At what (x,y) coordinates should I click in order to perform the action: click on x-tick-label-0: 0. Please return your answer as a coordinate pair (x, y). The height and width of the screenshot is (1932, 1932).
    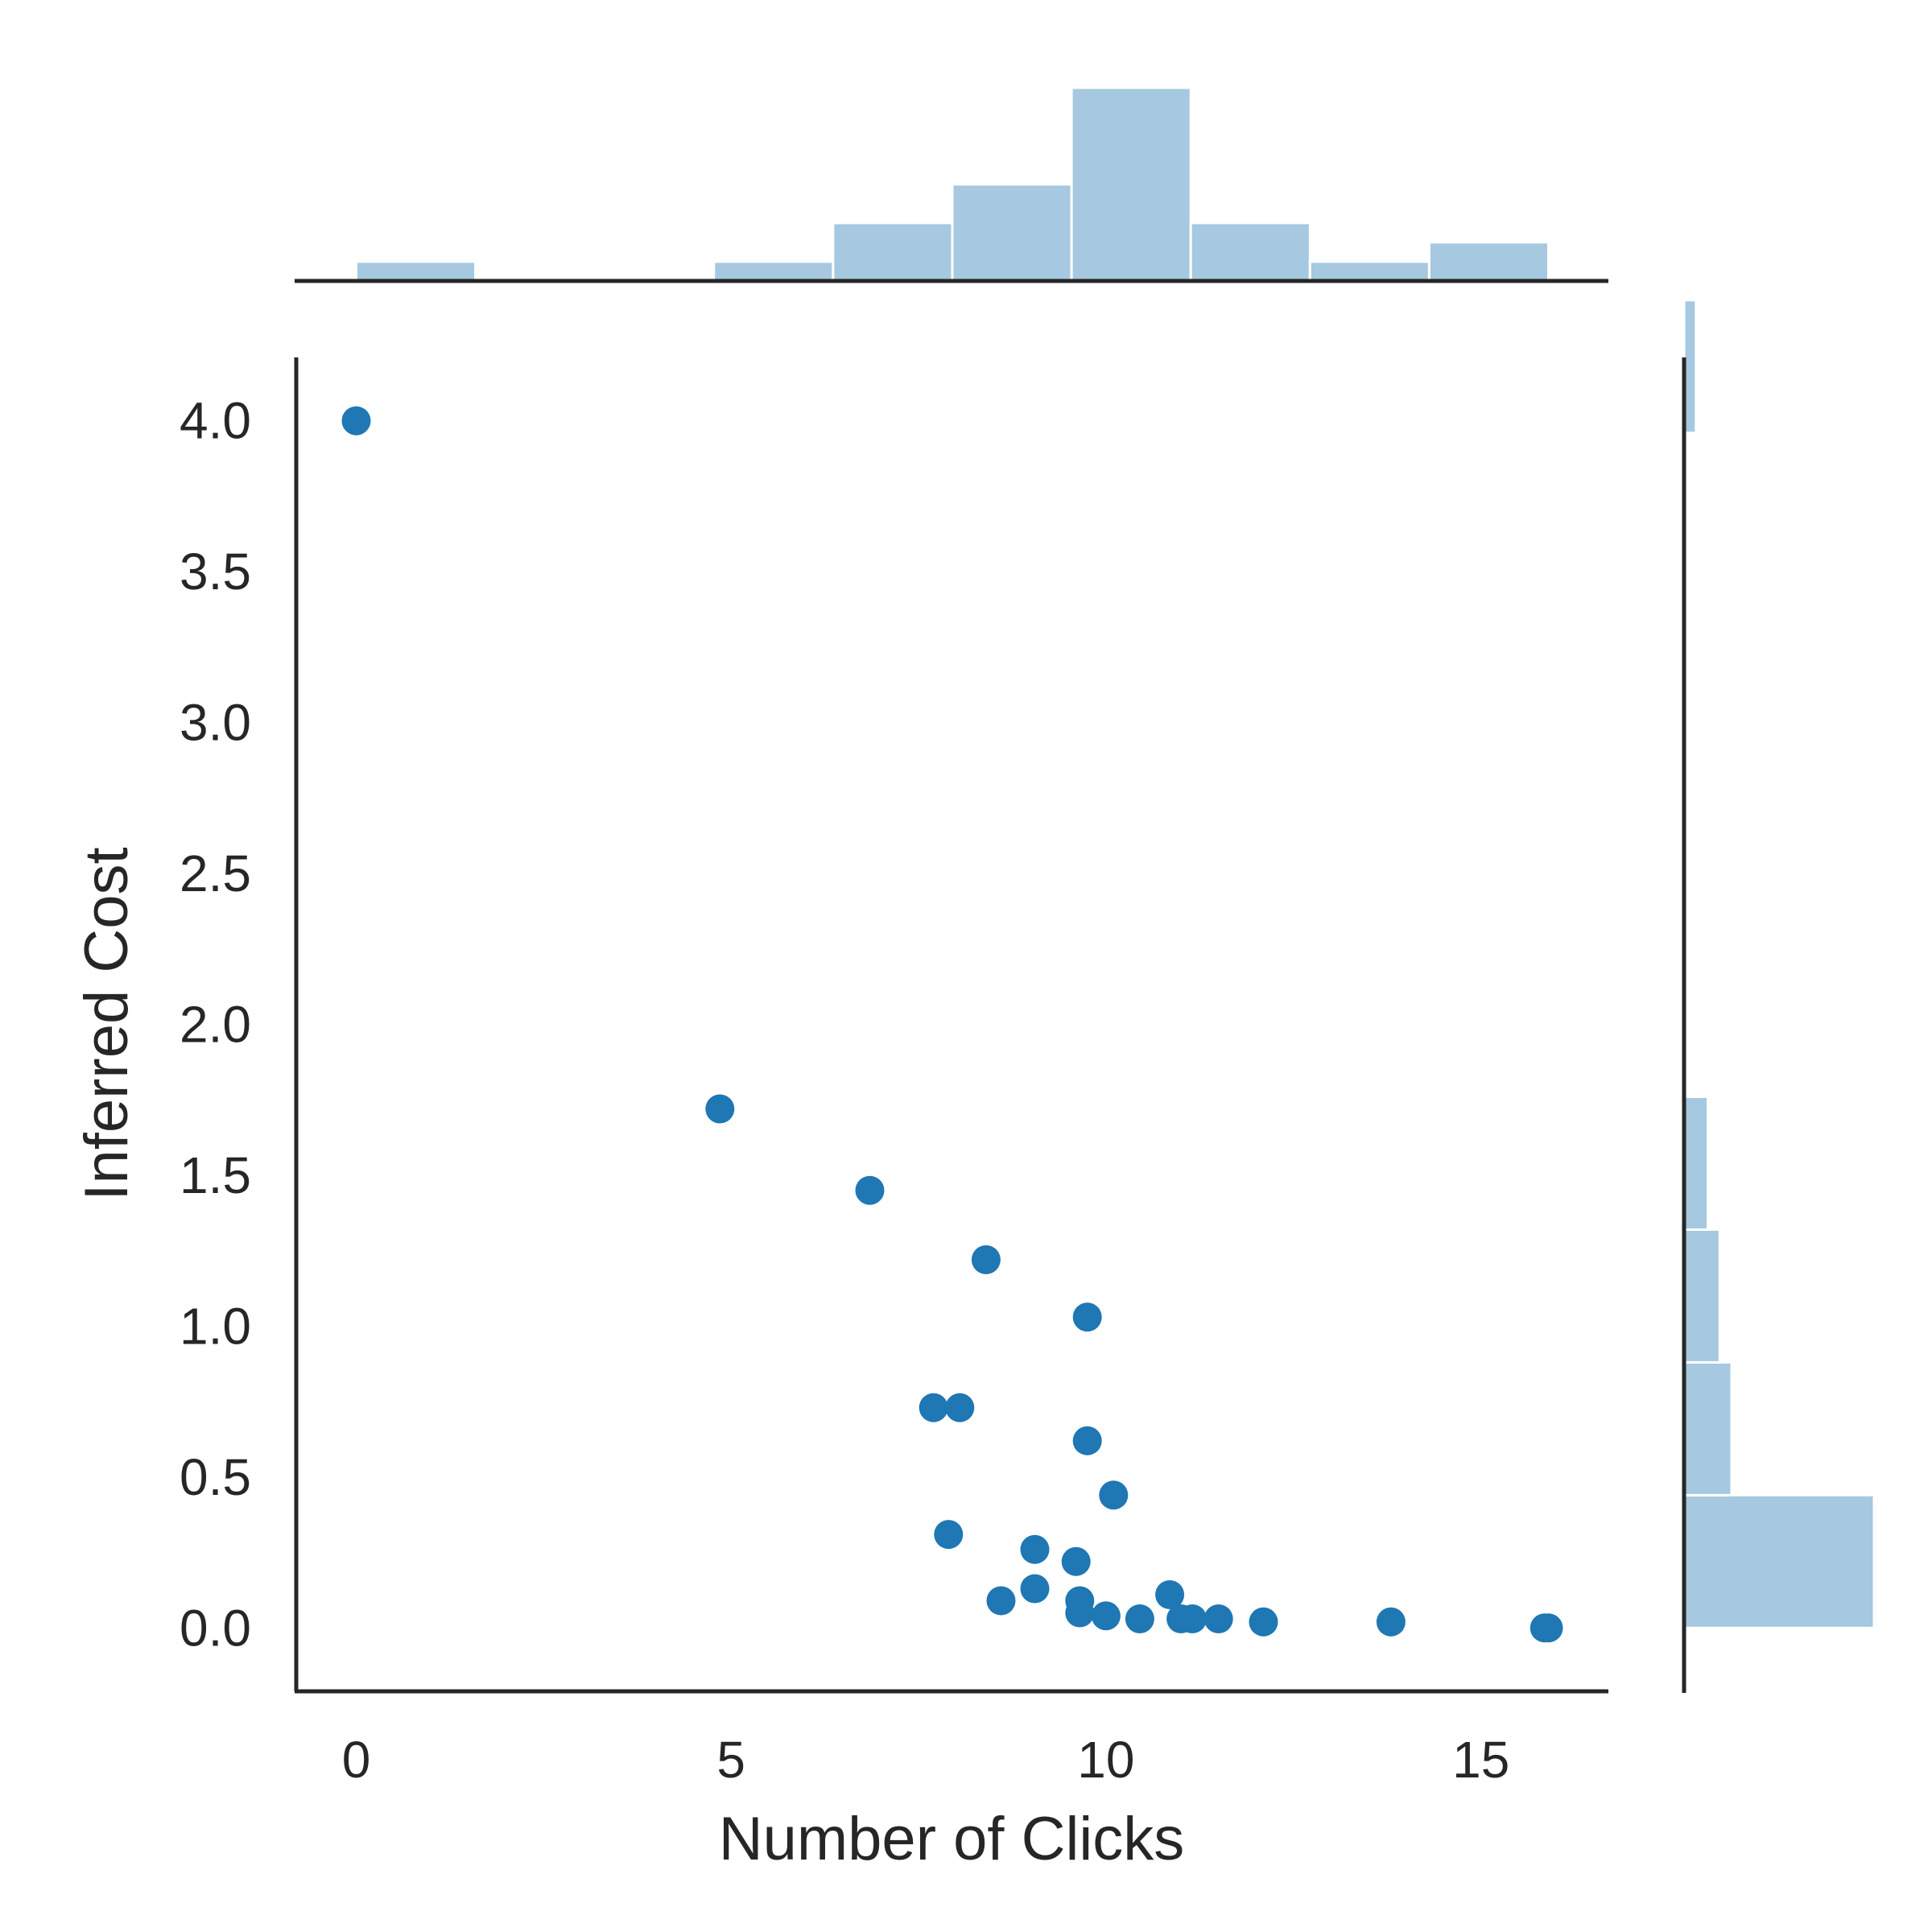
    Looking at the image, I should click on (356, 1760).